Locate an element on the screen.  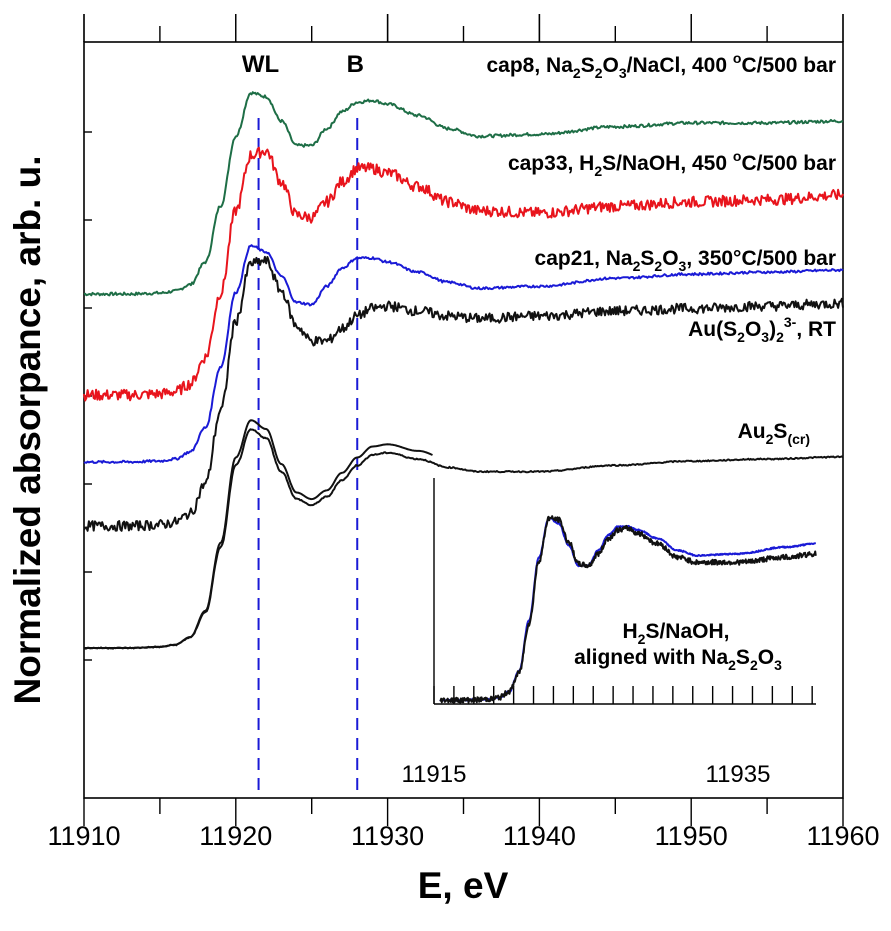
spectrum-bottom-black is located at coordinates (258, 534).